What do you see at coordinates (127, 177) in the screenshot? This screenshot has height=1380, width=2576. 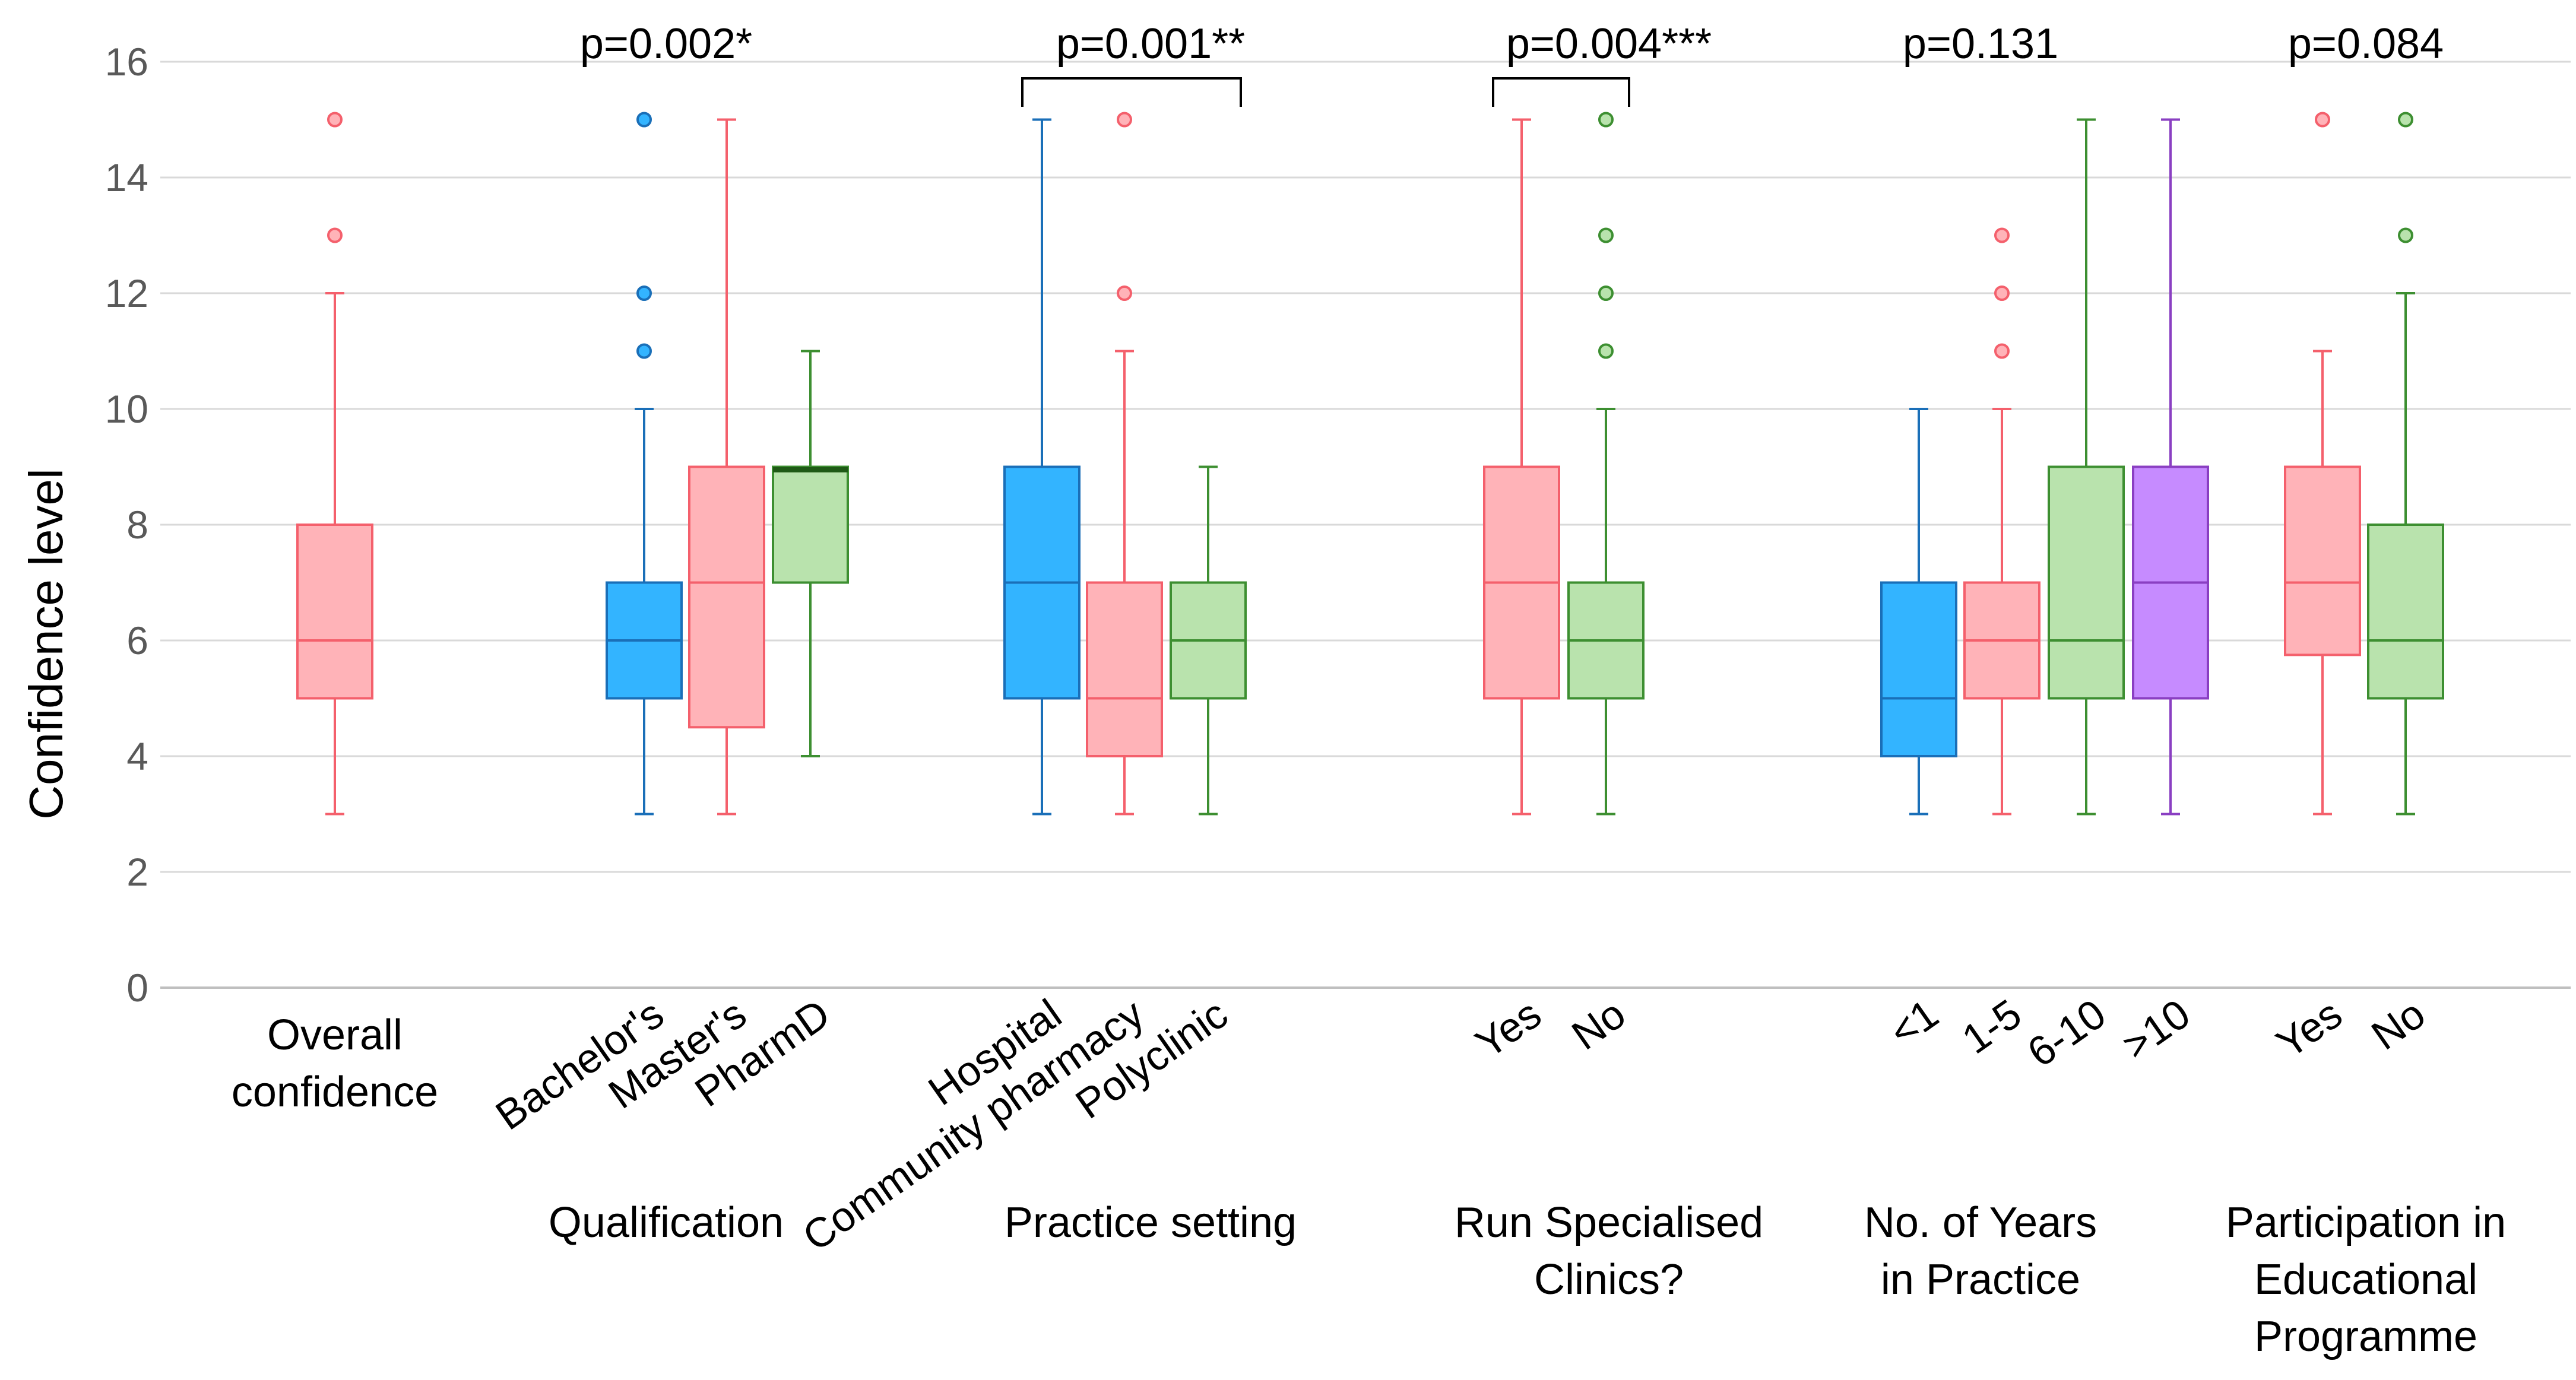 I see `y-tick-label: 14` at bounding box center [127, 177].